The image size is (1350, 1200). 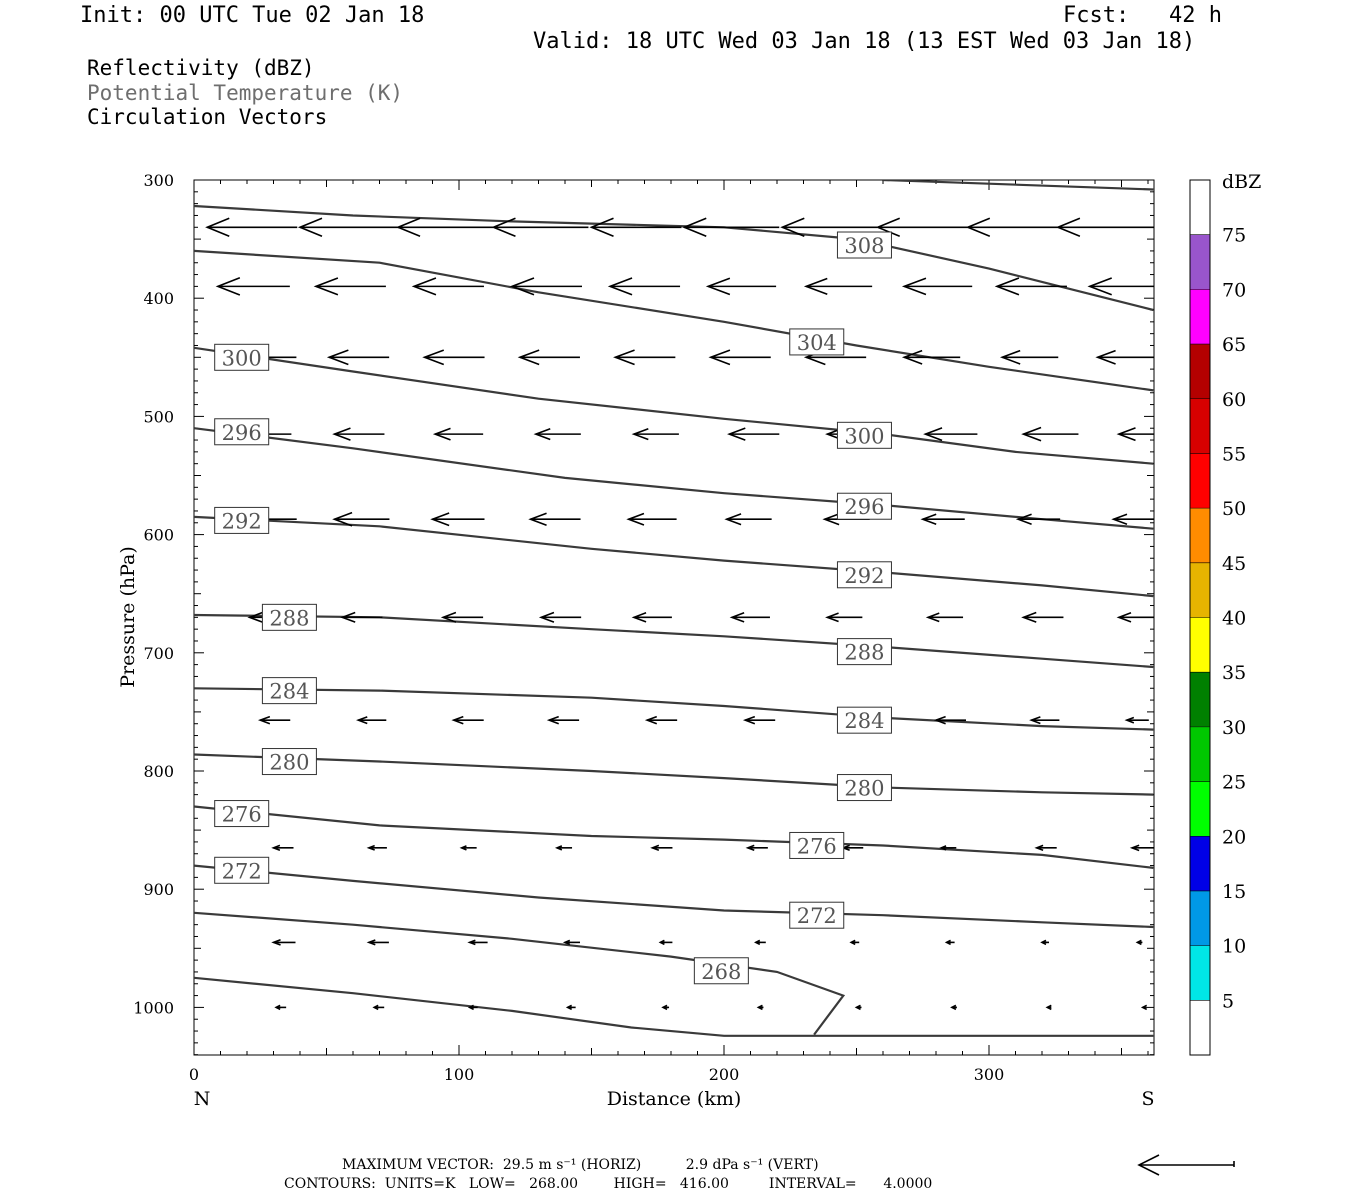 What do you see at coordinates (1186, 1165) in the screenshot?
I see `reference-vector` at bounding box center [1186, 1165].